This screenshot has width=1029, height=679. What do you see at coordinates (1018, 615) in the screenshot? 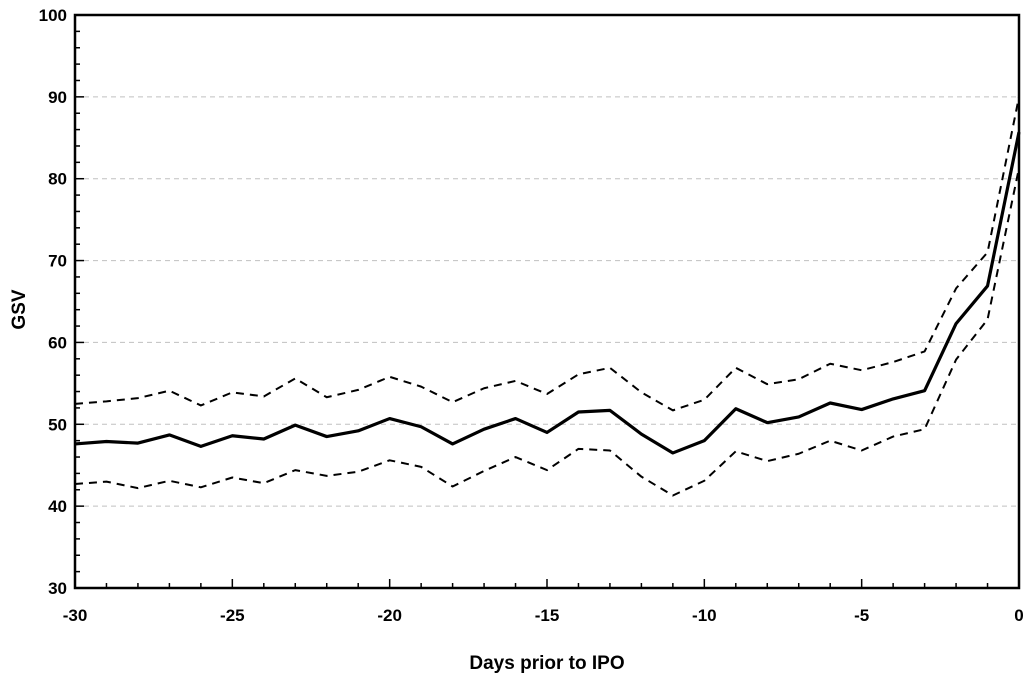
I see `x-tick-label: 0` at bounding box center [1018, 615].